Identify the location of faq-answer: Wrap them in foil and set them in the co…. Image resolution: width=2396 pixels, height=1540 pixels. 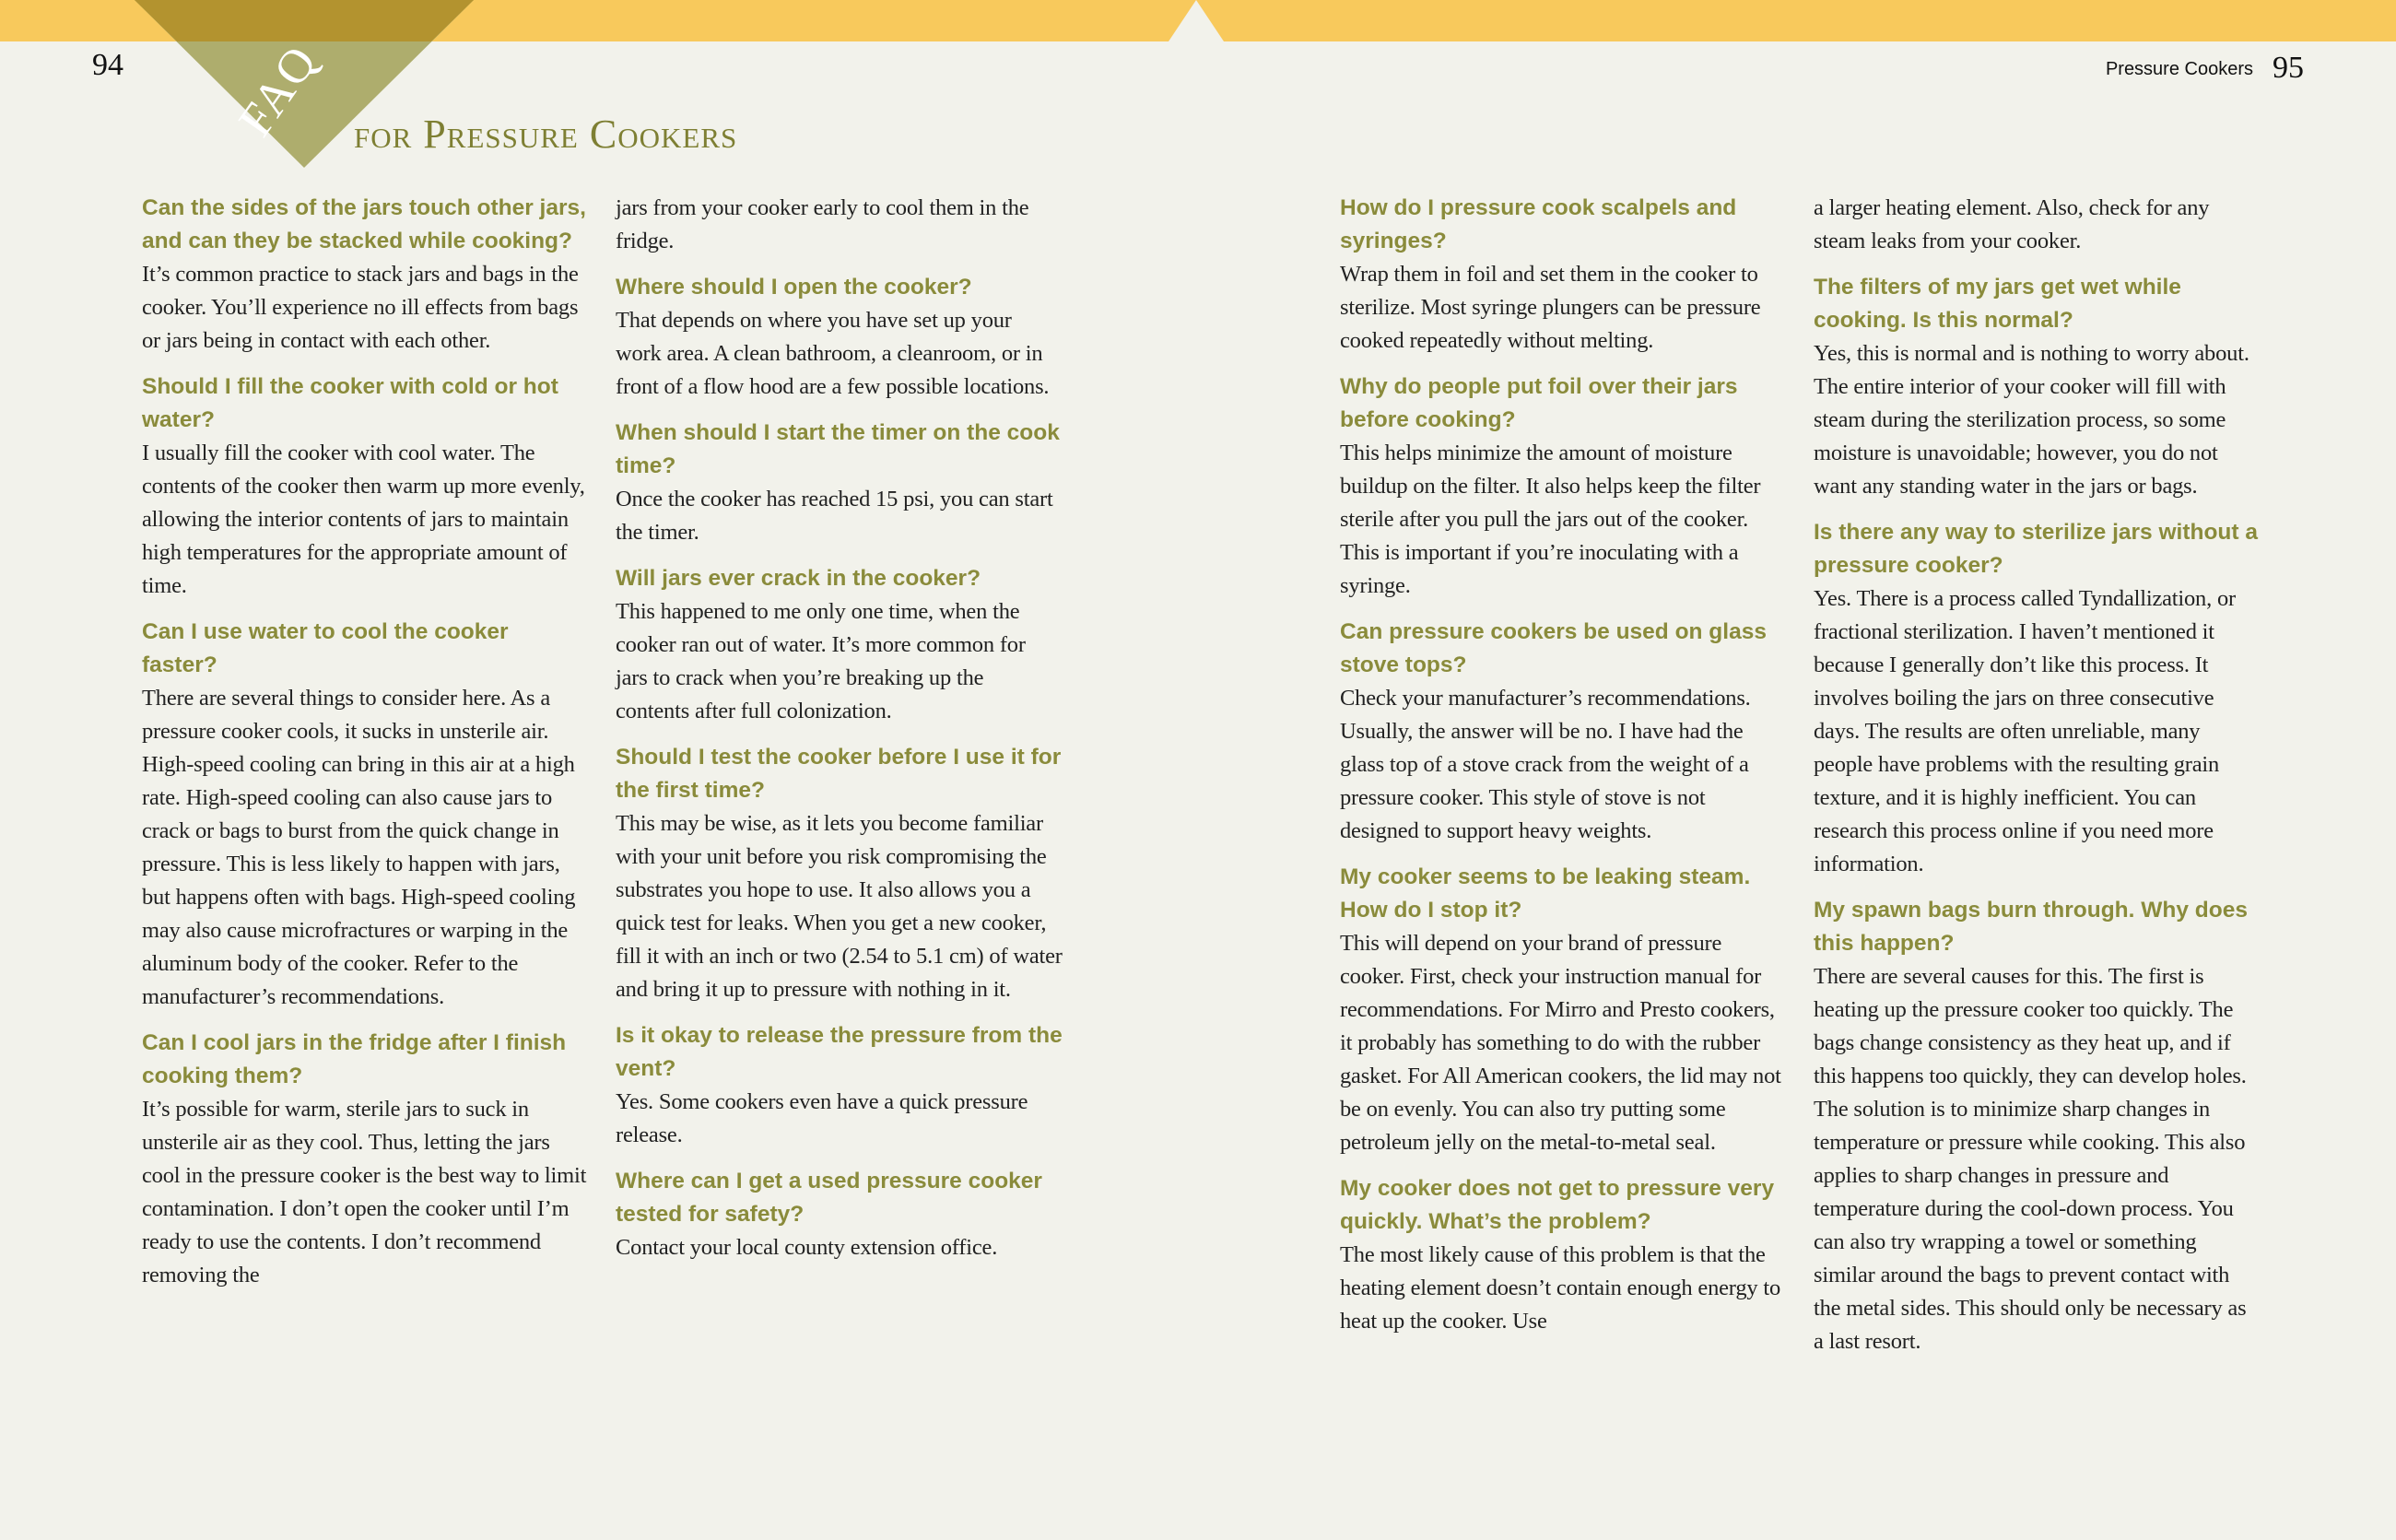
(1550, 307).